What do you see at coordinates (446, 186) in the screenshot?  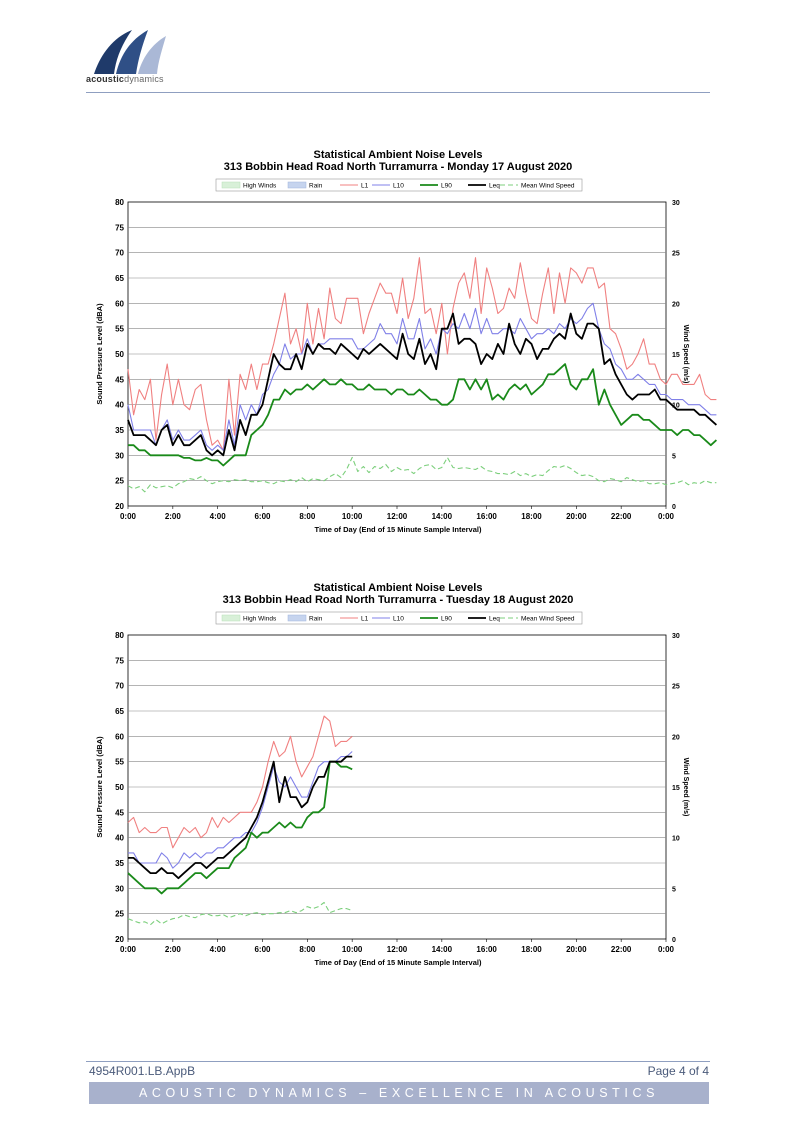 I see `legend-label: L90` at bounding box center [446, 186].